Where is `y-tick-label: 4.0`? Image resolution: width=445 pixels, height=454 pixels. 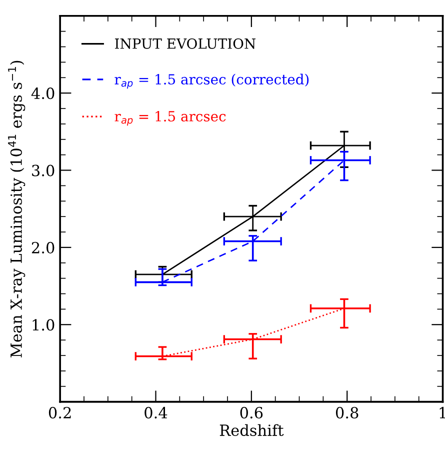 y-tick-label: 4.0 is located at coordinates (42, 94).